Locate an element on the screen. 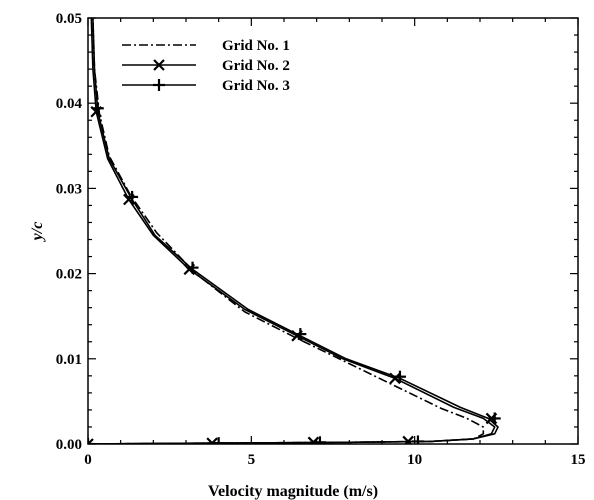 This screenshot has width=594, height=500. y-tick-label: 0.00 is located at coordinates (69, 445).